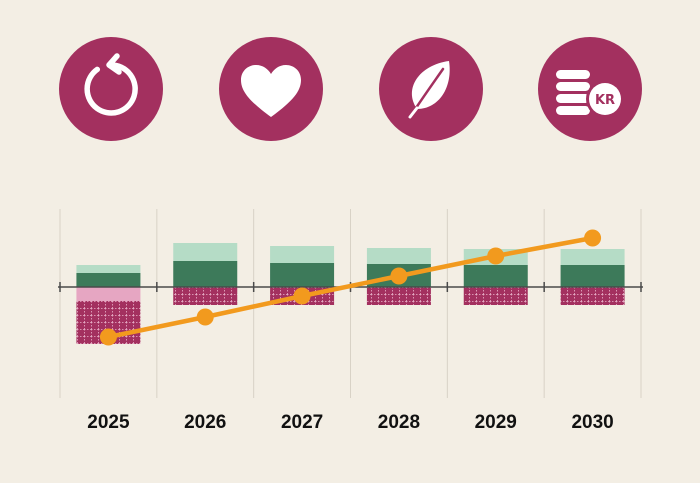 This screenshot has height=483, width=700. Describe the element at coordinates (350, 422) in the screenshot. I see `chart-x-labels: 2025 2026 2027 2028 2029 2030` at that location.